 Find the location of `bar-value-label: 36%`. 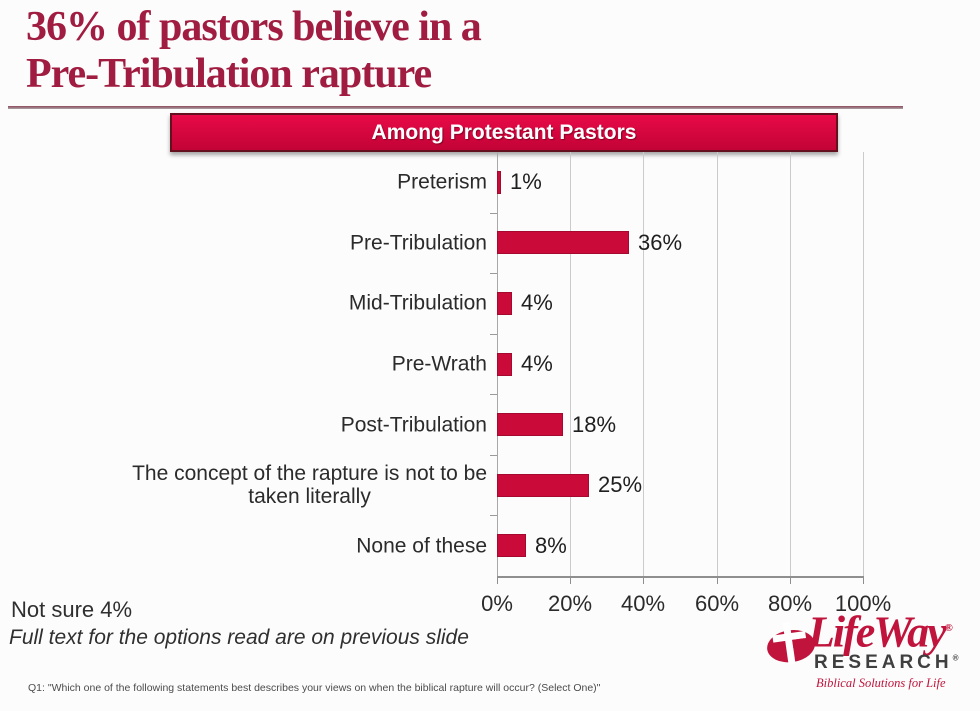

bar-value-label: 36% is located at coordinates (660, 242).